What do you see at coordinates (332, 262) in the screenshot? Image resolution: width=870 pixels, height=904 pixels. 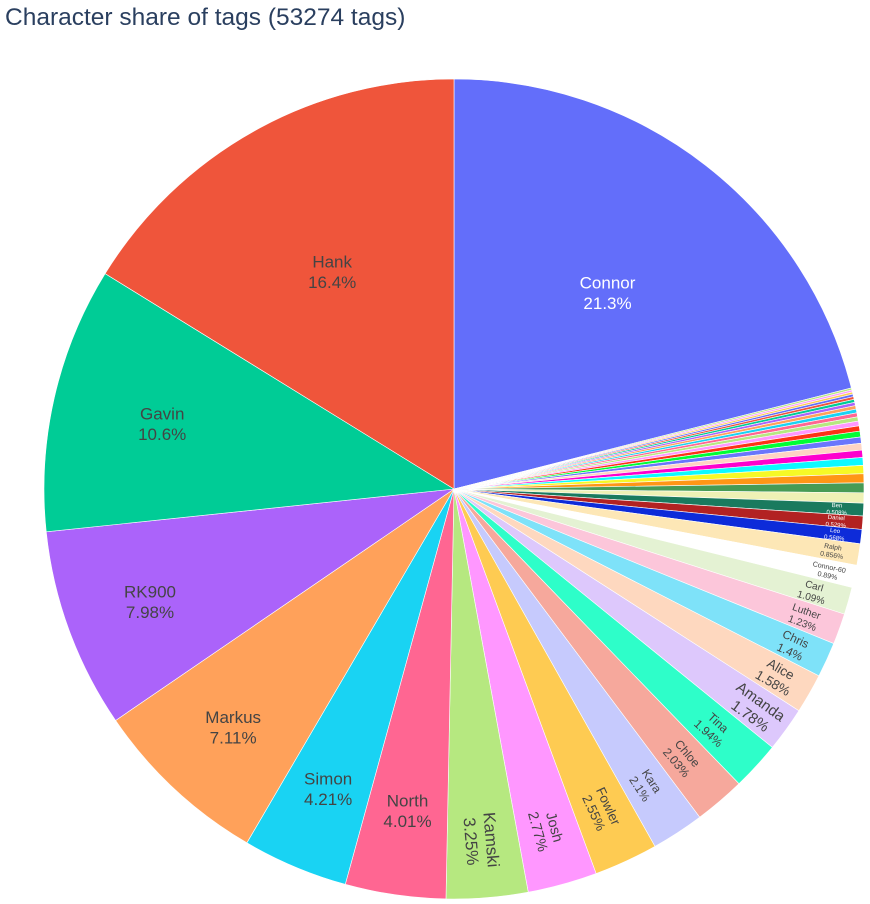 I see `slice-name-hank: Hank` at bounding box center [332, 262].